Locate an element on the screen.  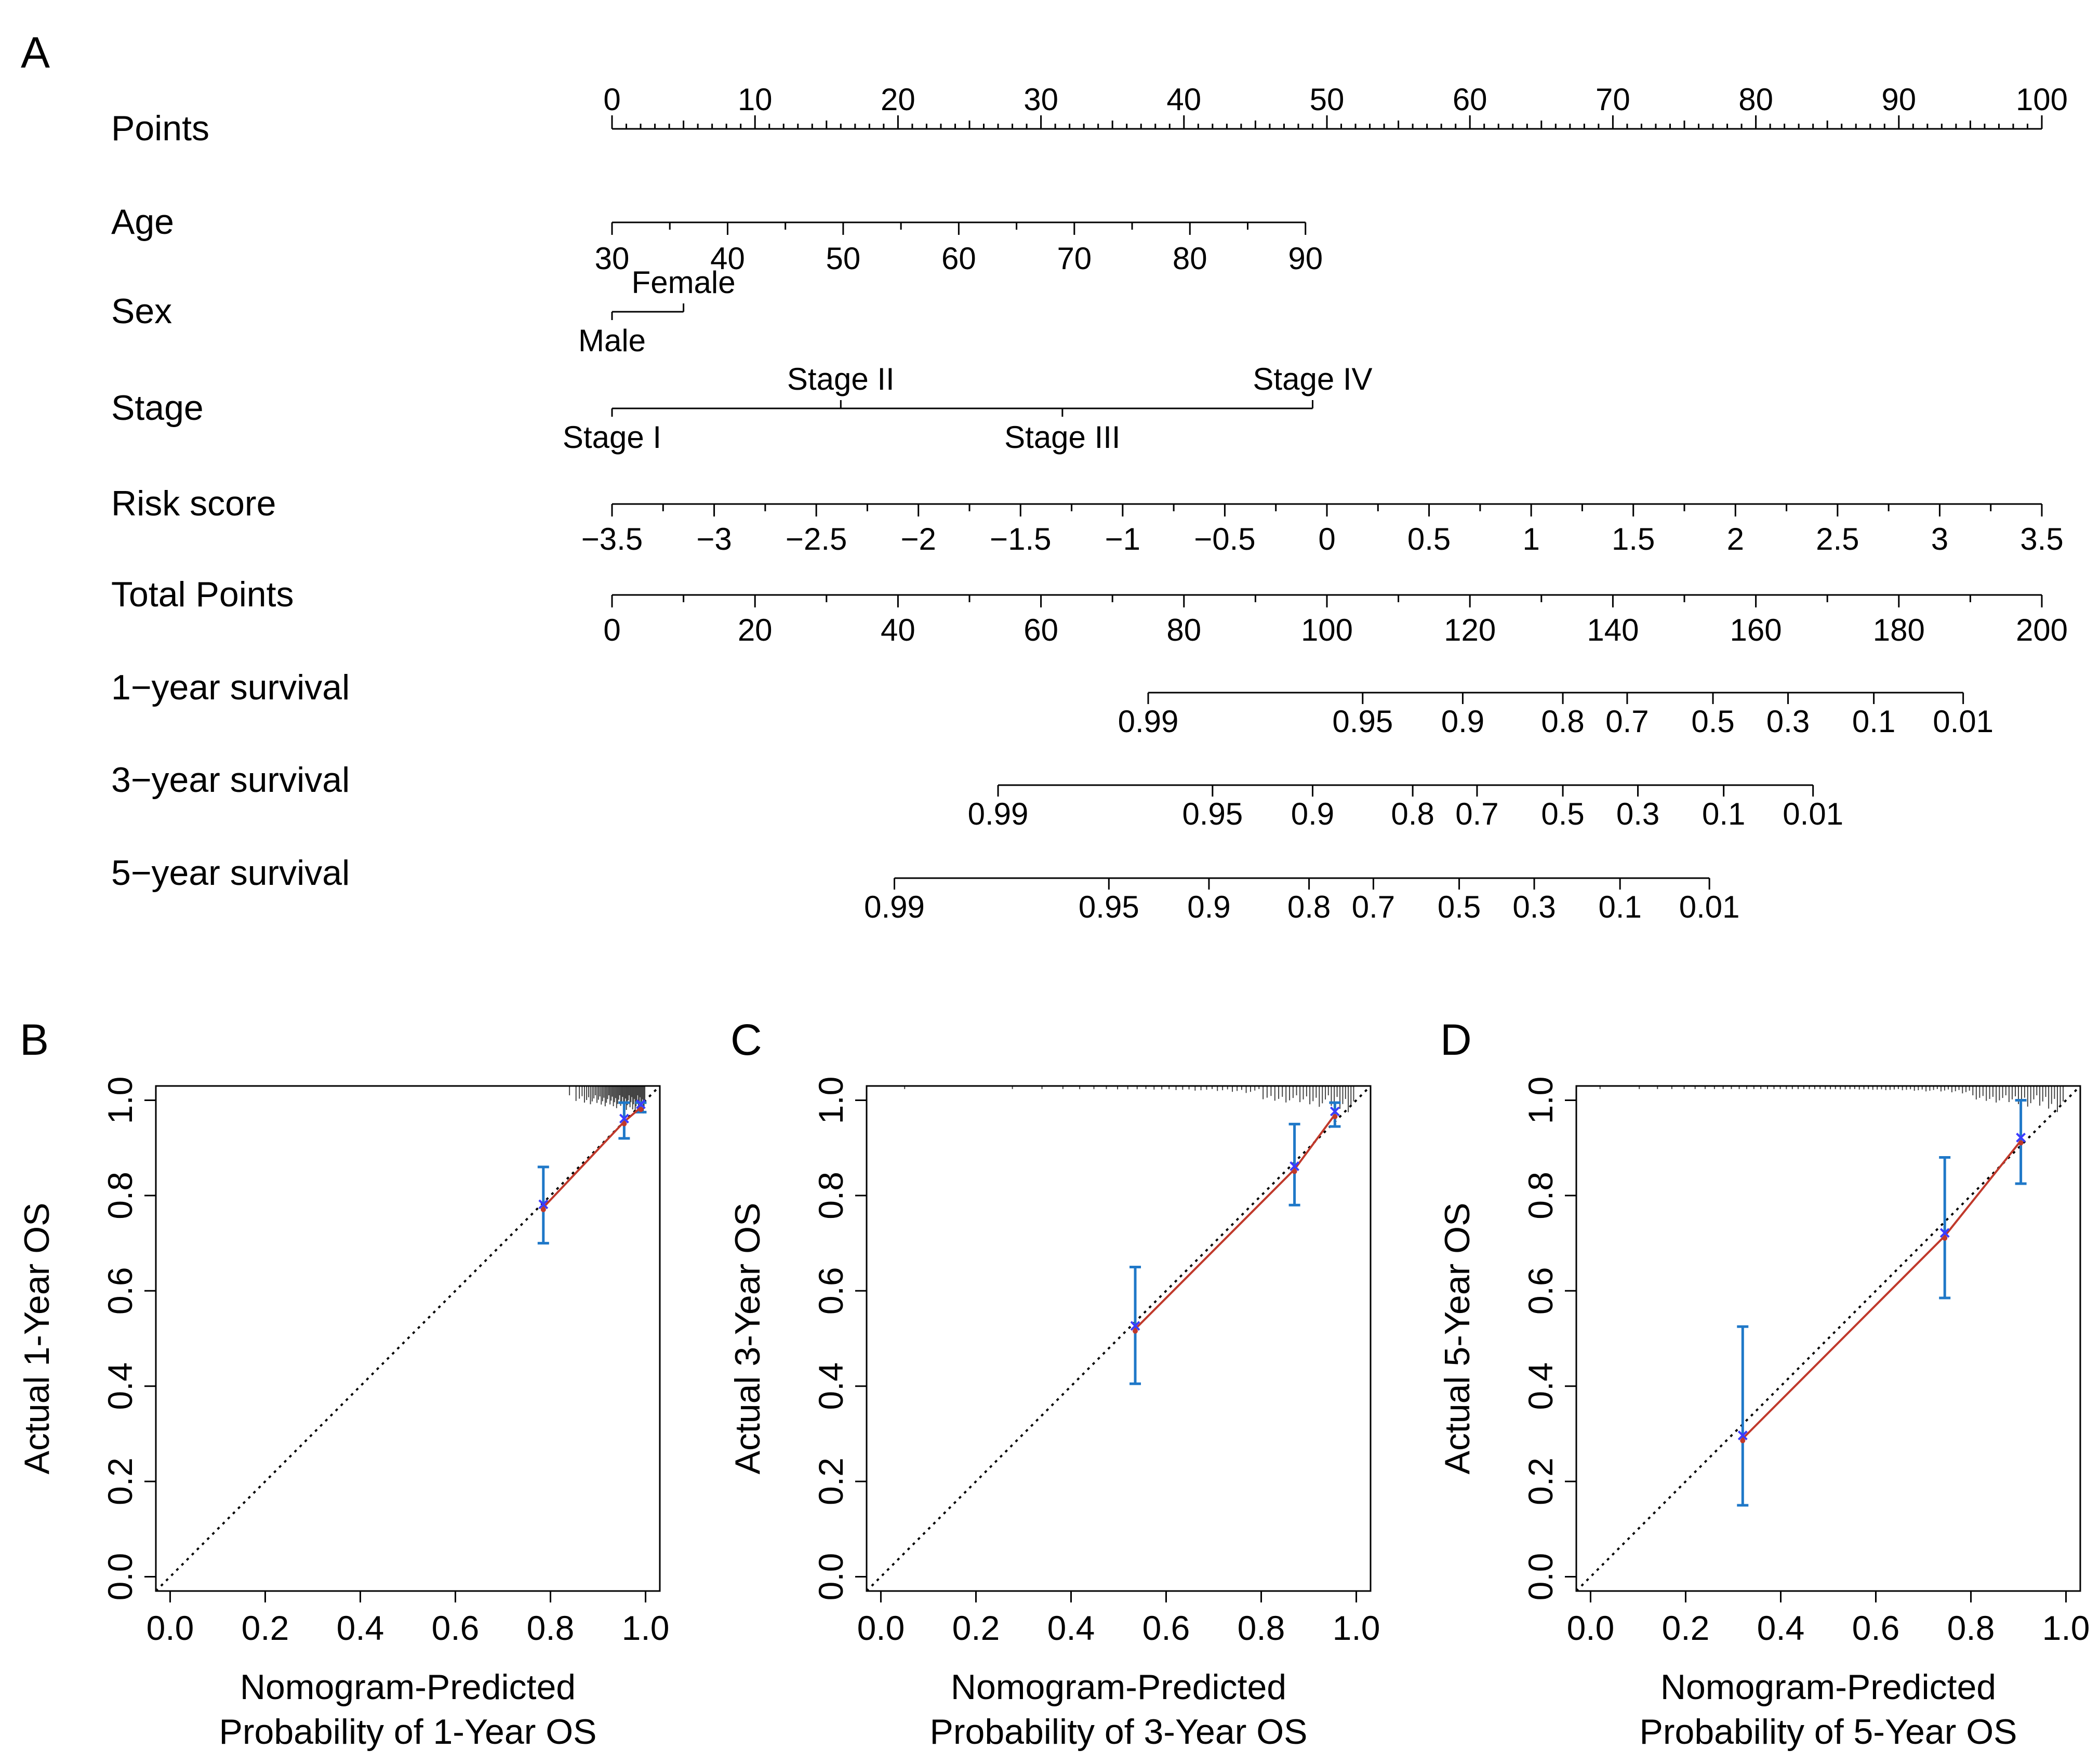
age-tick-label: 70 is located at coordinates (1074, 258).